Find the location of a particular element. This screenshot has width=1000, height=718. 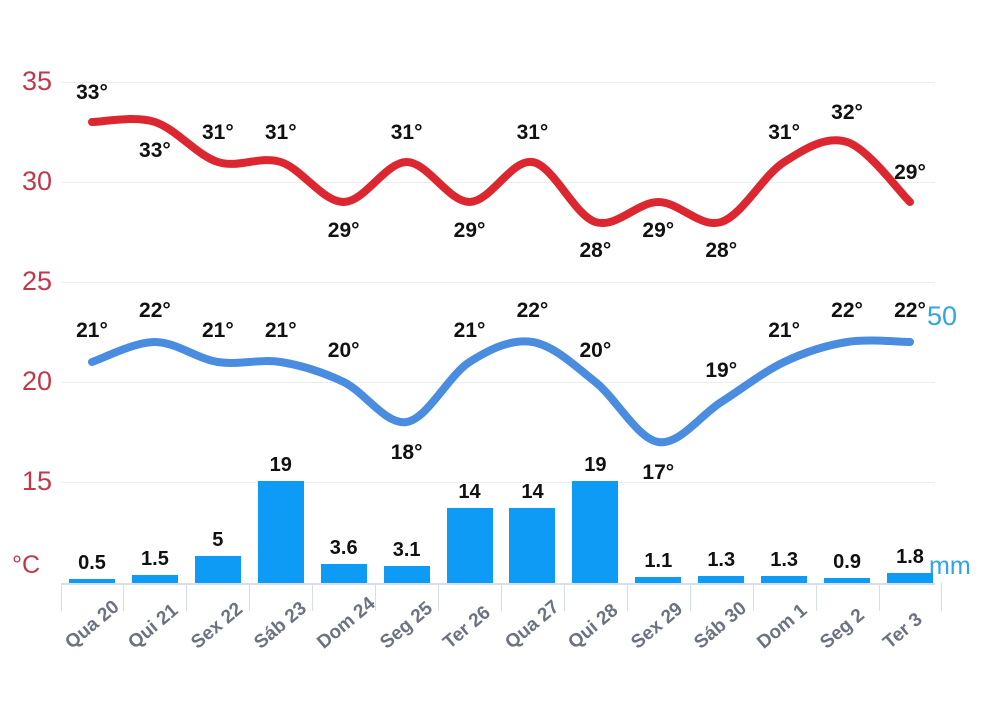

y-tick-20: 20 is located at coordinates (36, 381).